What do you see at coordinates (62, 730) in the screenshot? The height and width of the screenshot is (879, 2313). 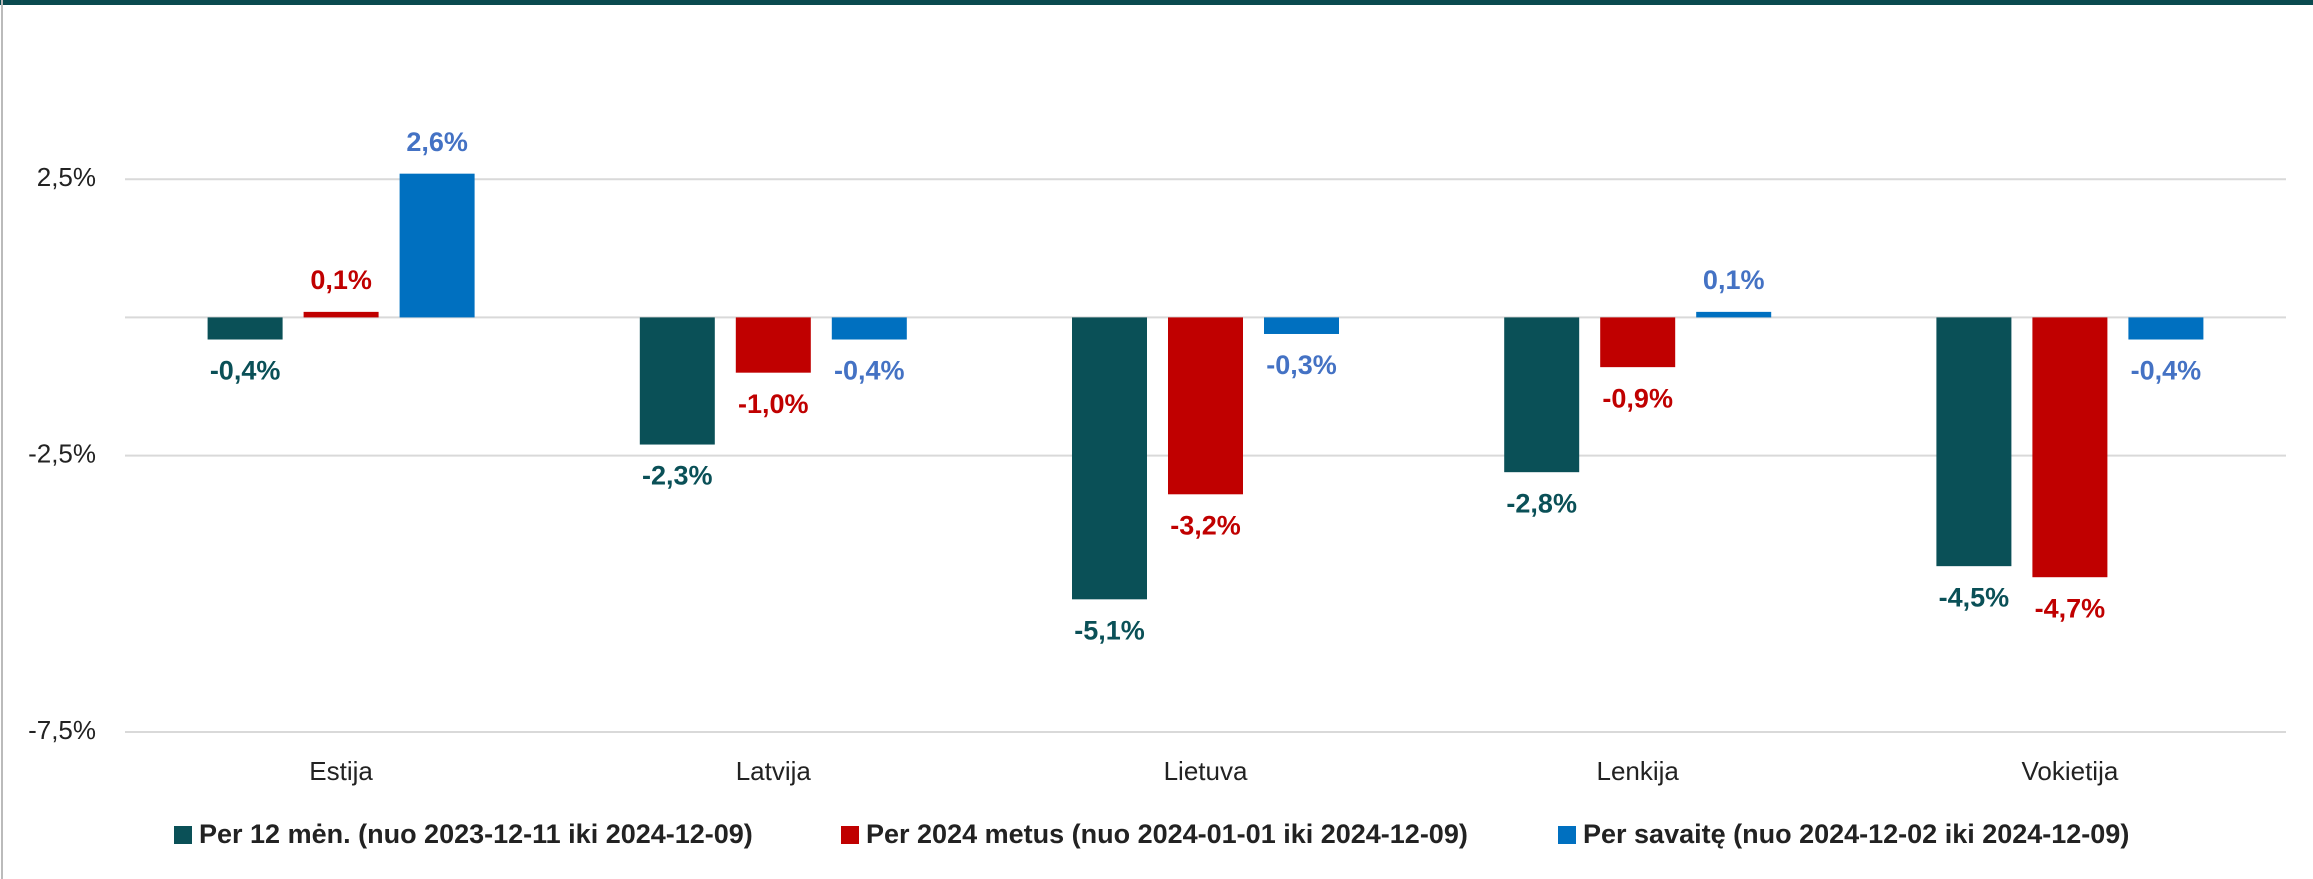 I see `y-tick-label: -7,5%` at bounding box center [62, 730].